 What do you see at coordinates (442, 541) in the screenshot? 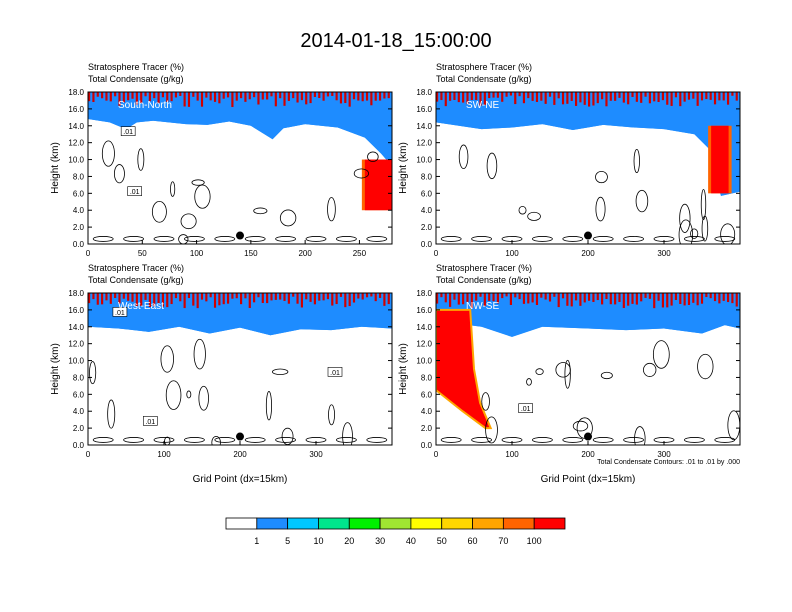
I see `colorbar-label: 50` at bounding box center [442, 541].